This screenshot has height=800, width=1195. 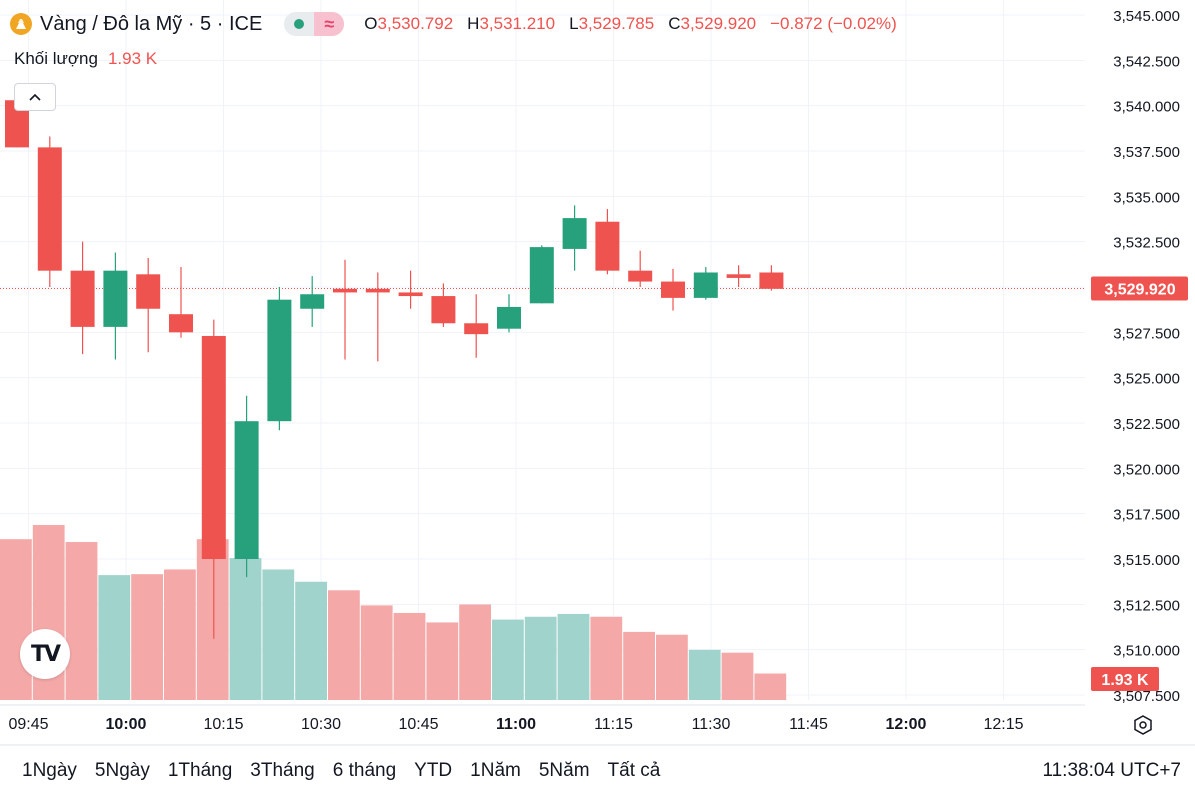 What do you see at coordinates (1139, 288) in the screenshot?
I see `last-price-tag` at bounding box center [1139, 288].